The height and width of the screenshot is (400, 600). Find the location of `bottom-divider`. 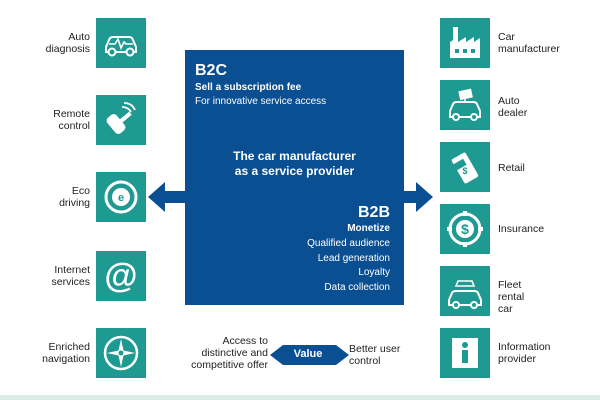

bottom-divider is located at coordinates (300, 397).